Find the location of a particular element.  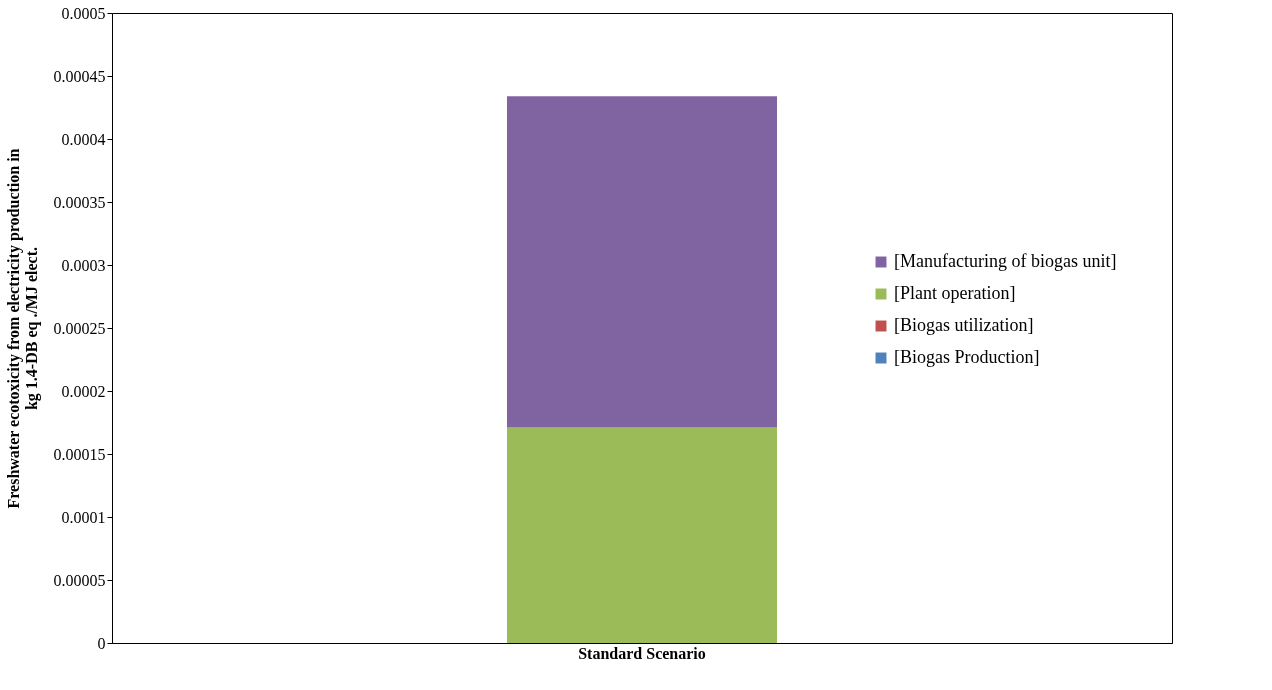

y-tick-label: 0.0003 is located at coordinates (83, 265).